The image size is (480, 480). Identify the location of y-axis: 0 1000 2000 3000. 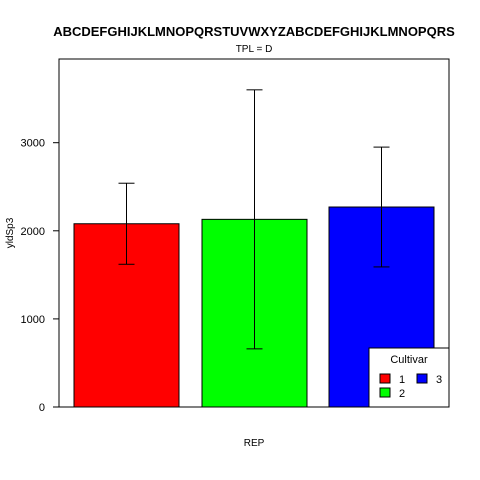
(40, 276).